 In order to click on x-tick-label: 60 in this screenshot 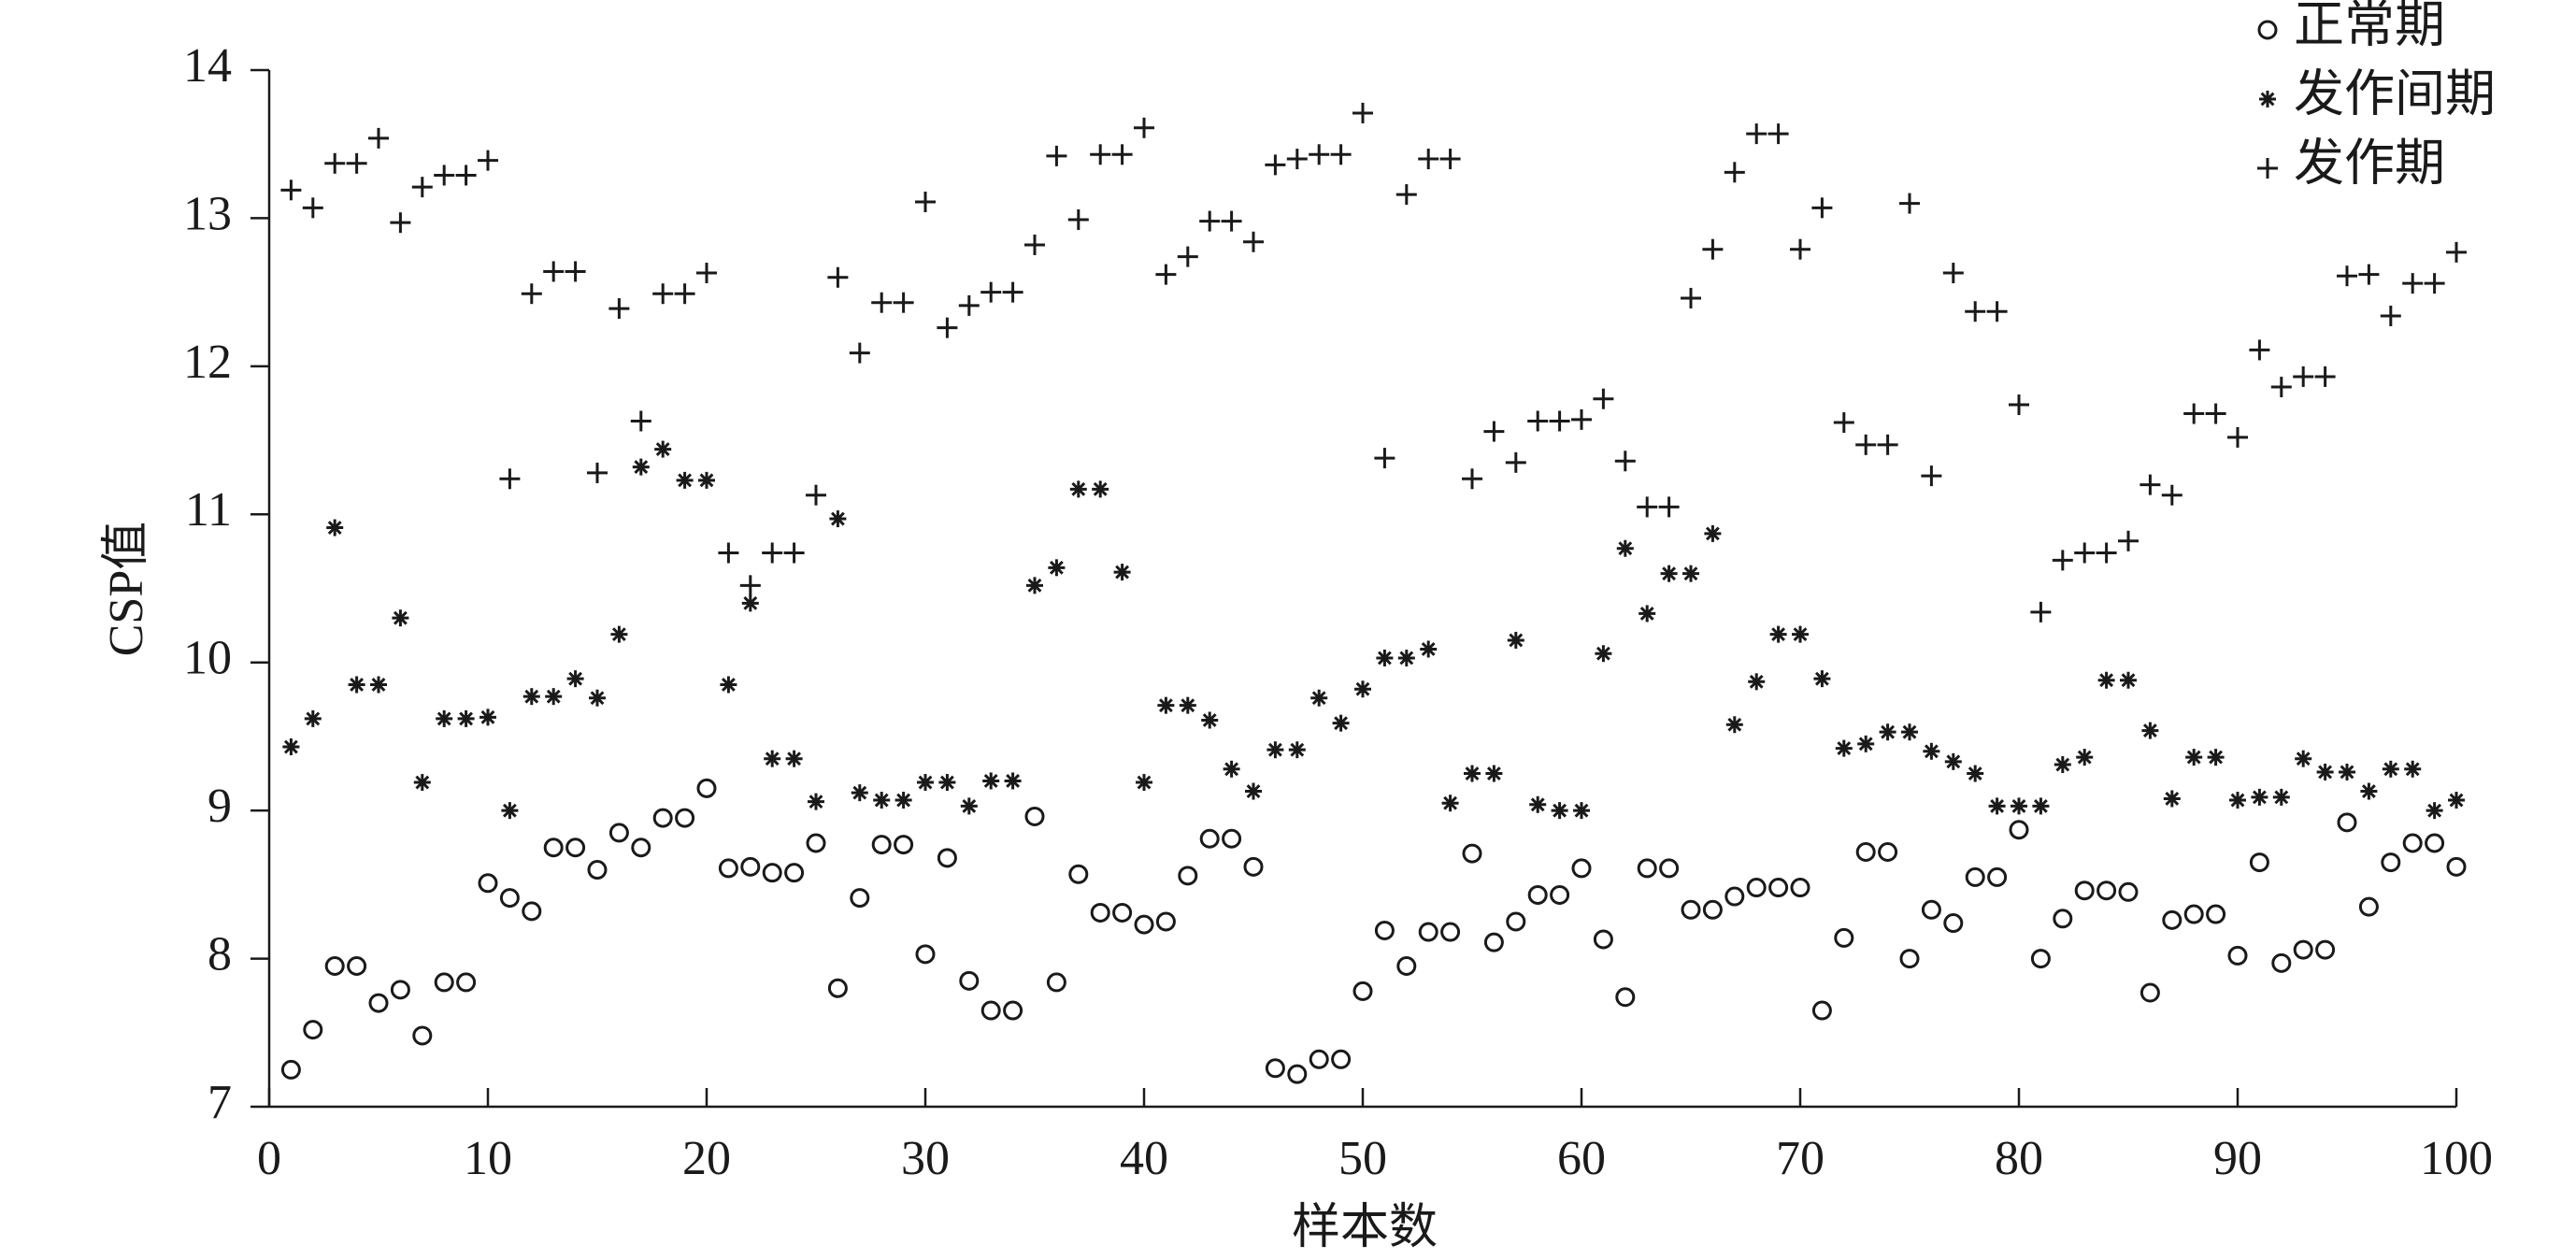, I will do `click(1581, 1158)`.